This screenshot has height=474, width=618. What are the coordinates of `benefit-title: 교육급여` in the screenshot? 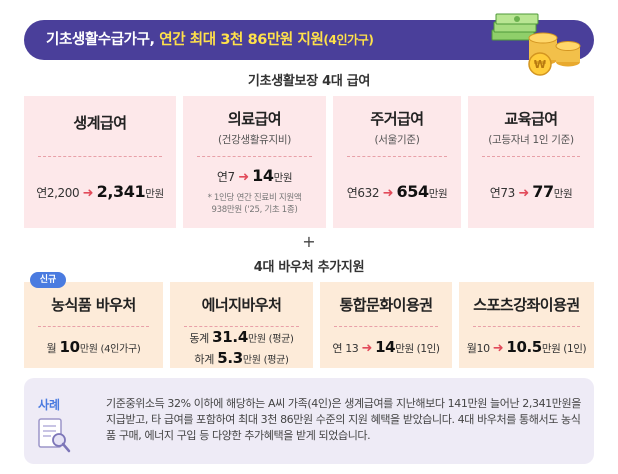 It's located at (531, 119).